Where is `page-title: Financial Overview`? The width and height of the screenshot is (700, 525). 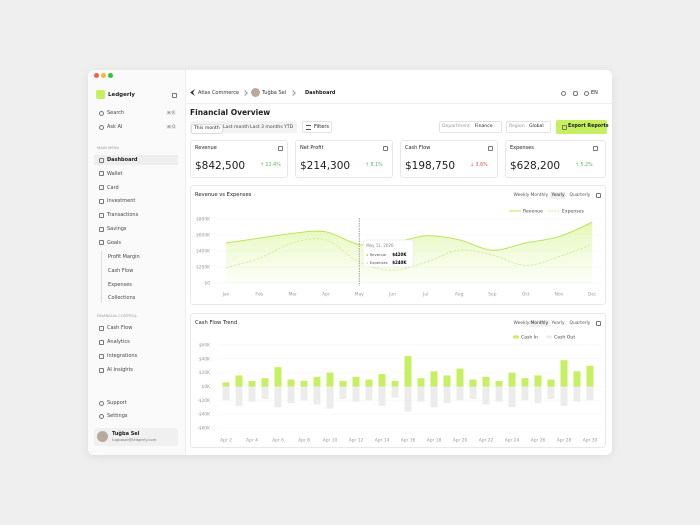
page-title: Financial Overview is located at coordinates (230, 112).